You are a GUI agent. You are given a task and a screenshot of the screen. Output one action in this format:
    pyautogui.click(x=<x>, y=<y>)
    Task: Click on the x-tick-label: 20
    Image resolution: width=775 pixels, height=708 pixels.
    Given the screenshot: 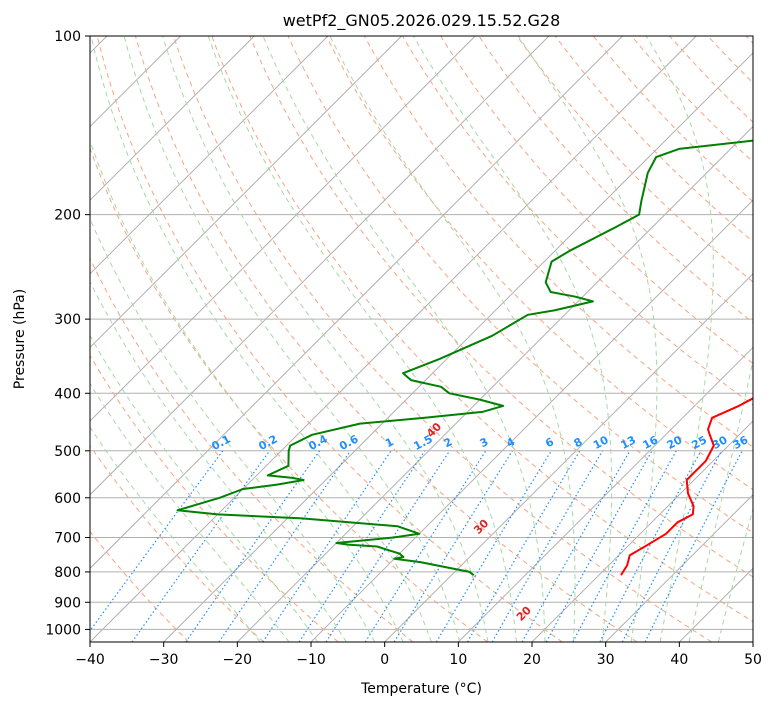 What is the action you would take?
    pyautogui.click(x=532, y=660)
    